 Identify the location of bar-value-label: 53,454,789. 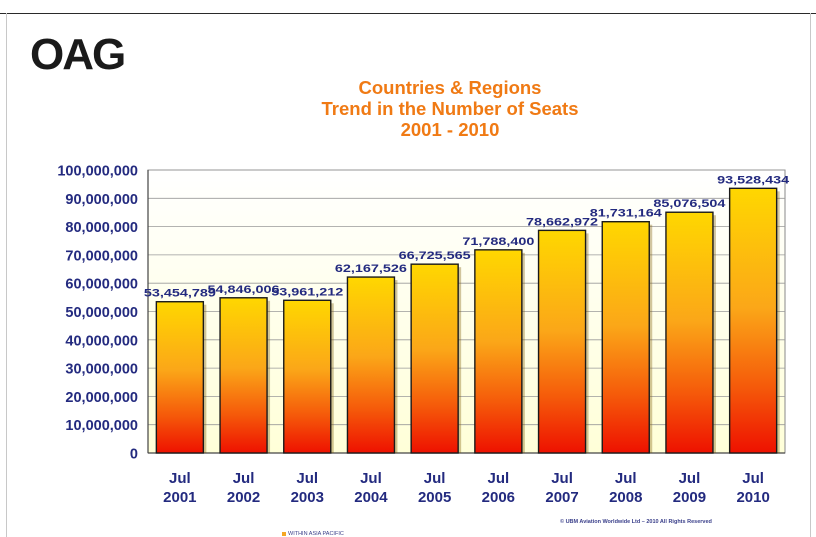
(180, 294).